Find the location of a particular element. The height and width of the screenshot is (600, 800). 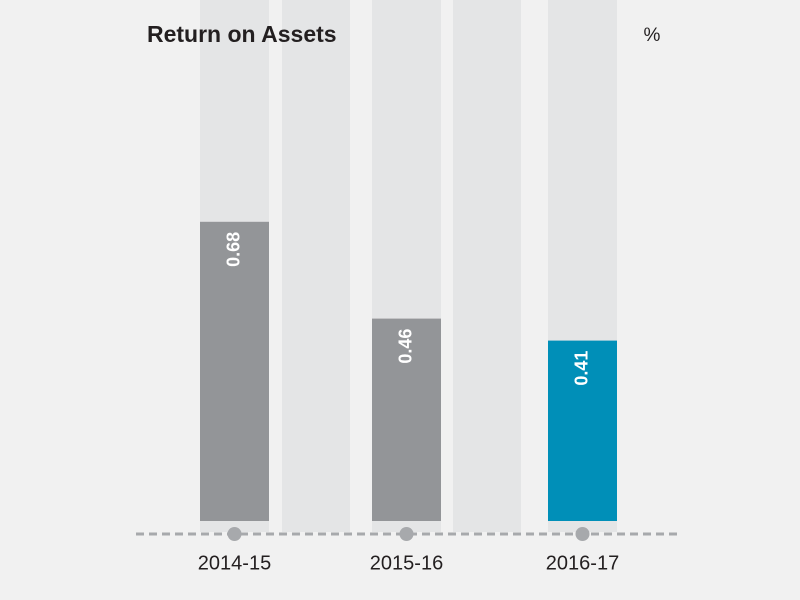

x-tick-label: 2014-15 is located at coordinates (234, 563).